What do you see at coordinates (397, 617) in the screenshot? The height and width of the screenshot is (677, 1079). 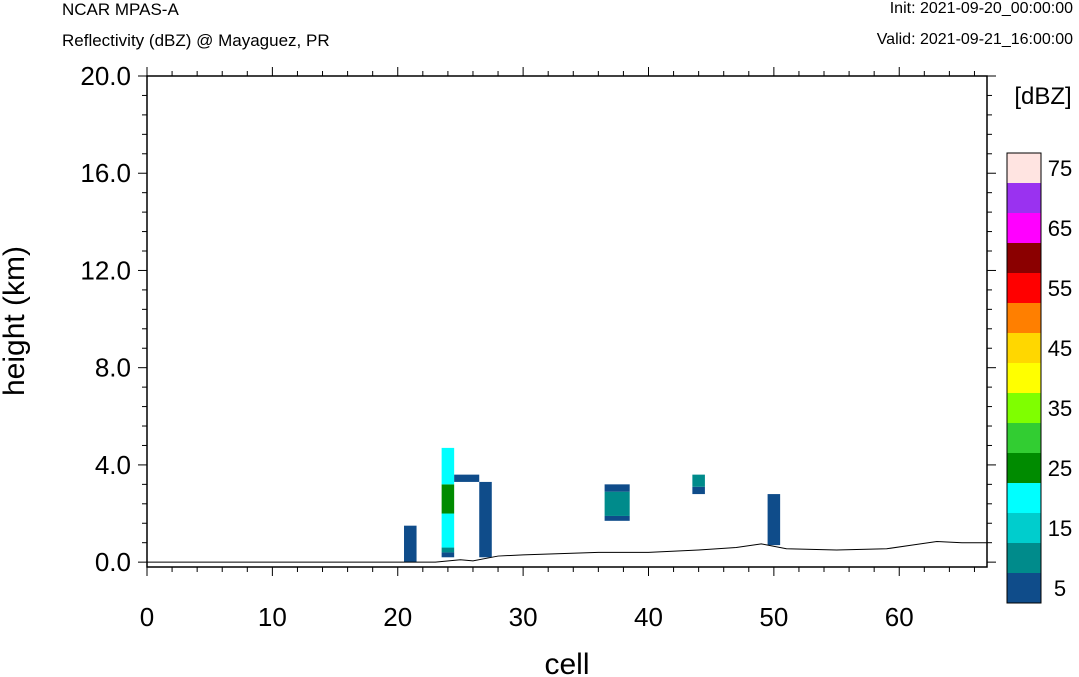 I see `x-tick-label: 20` at bounding box center [397, 617].